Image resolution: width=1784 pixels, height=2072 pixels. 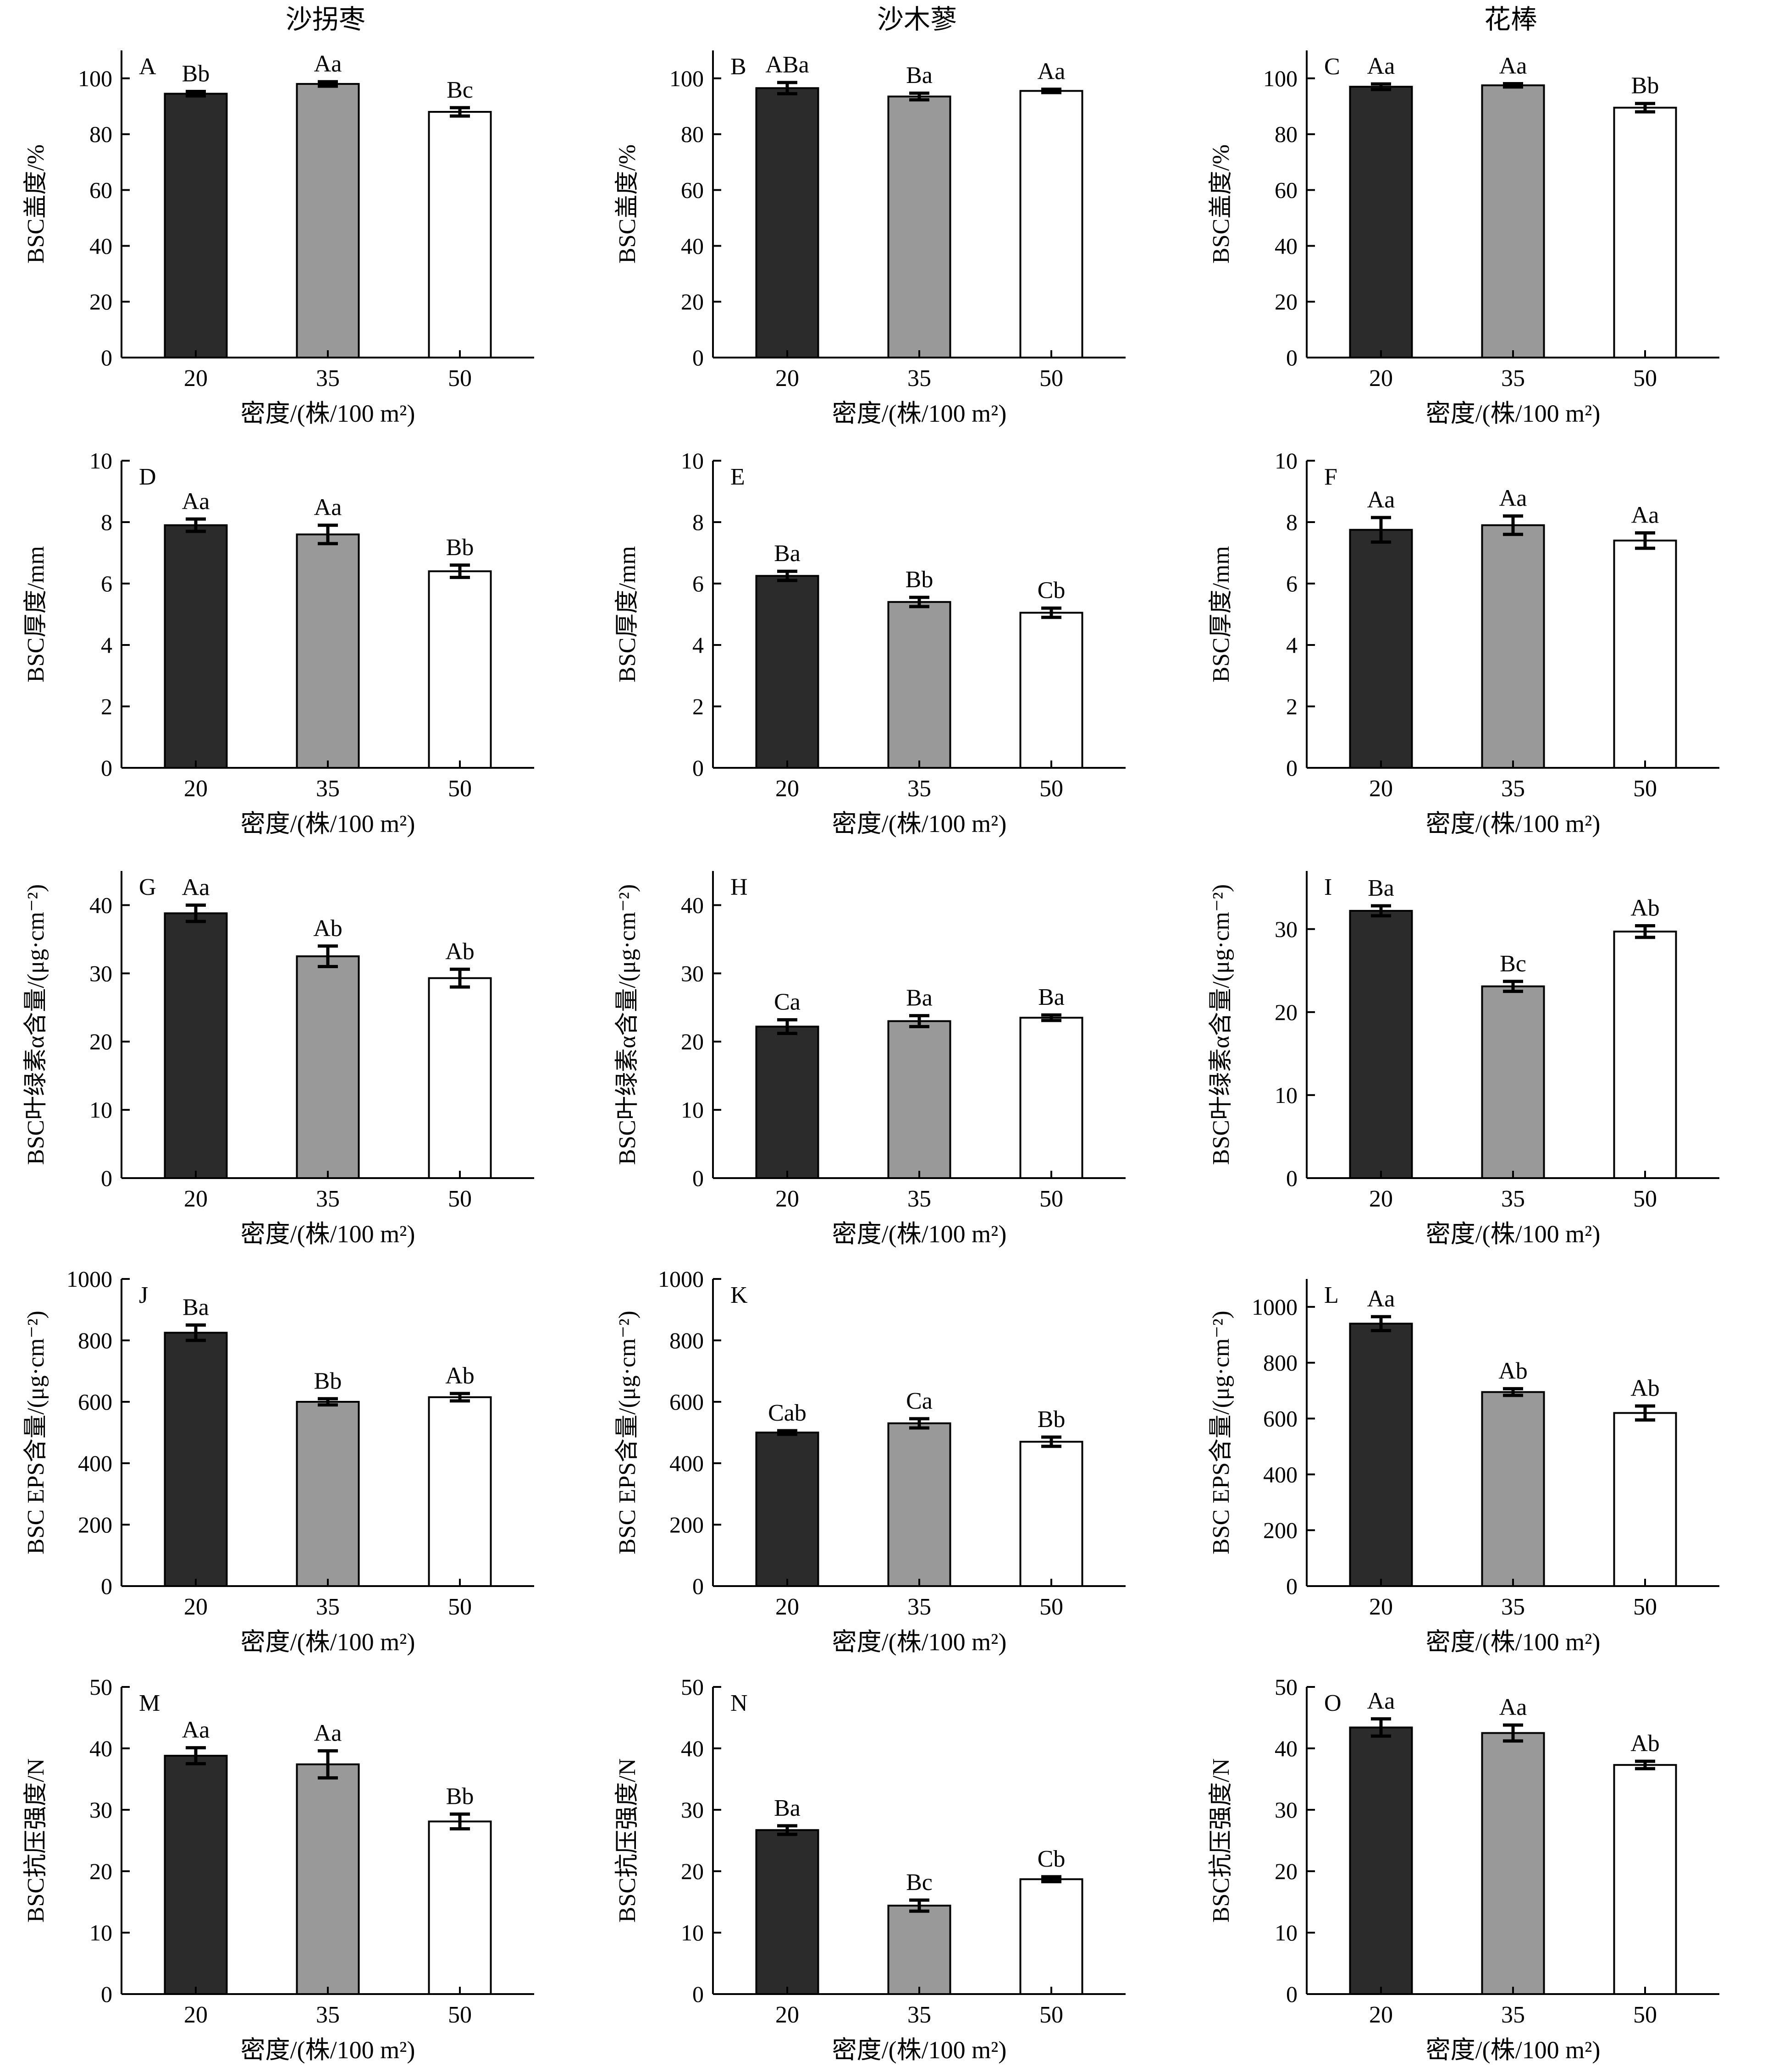 I want to click on y-tick-label: 50, so click(x=100, y=1687).